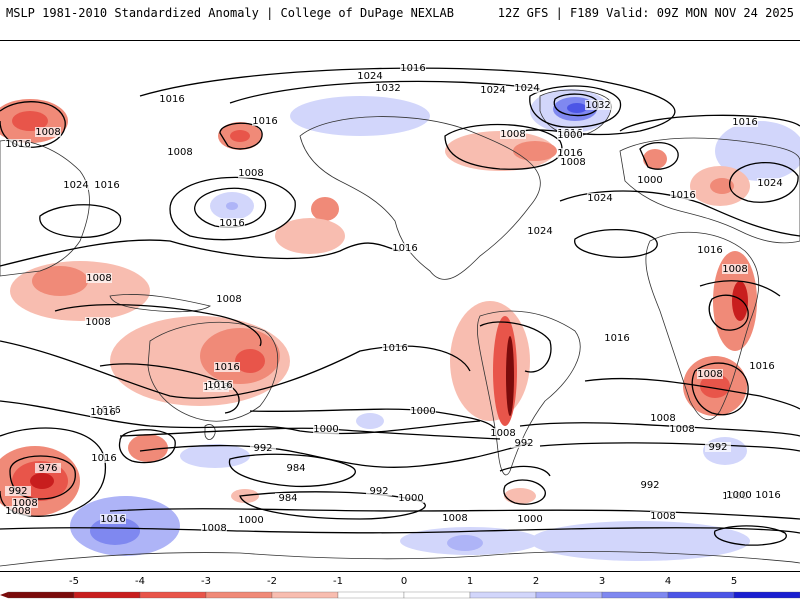 The height and width of the screenshot is (604, 800). What do you see at coordinates (702, 326) in the screenshot?
I see `africa-coast` at bounding box center [702, 326].